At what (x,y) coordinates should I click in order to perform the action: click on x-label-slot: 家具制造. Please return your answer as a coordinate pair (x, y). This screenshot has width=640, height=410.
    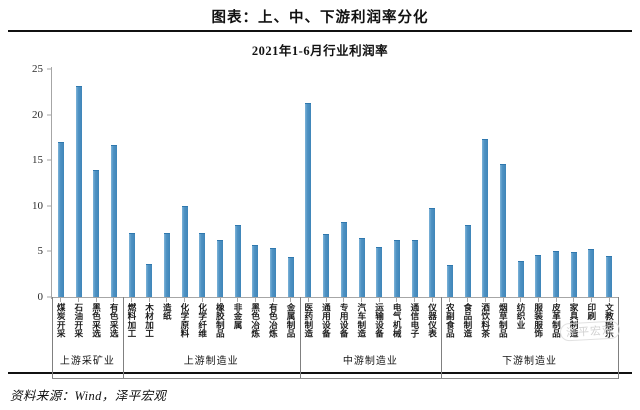
    Looking at the image, I should click on (574, 341).